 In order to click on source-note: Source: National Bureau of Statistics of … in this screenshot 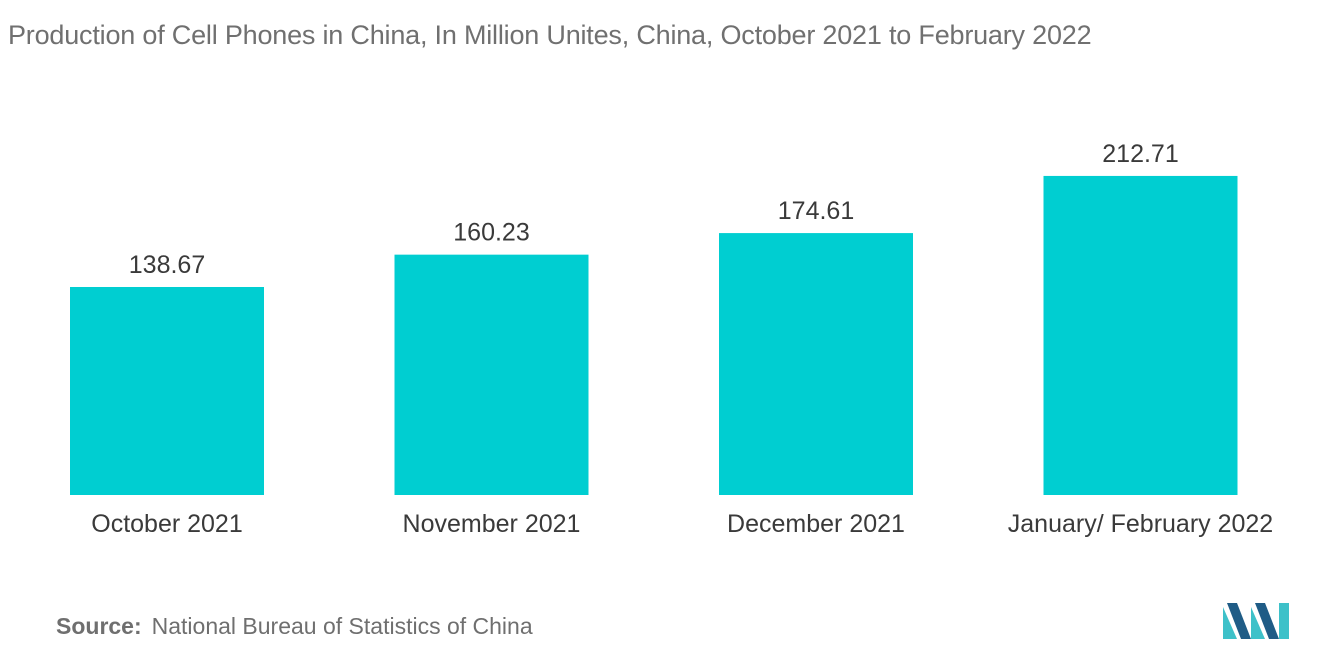, I will do `click(294, 626)`.